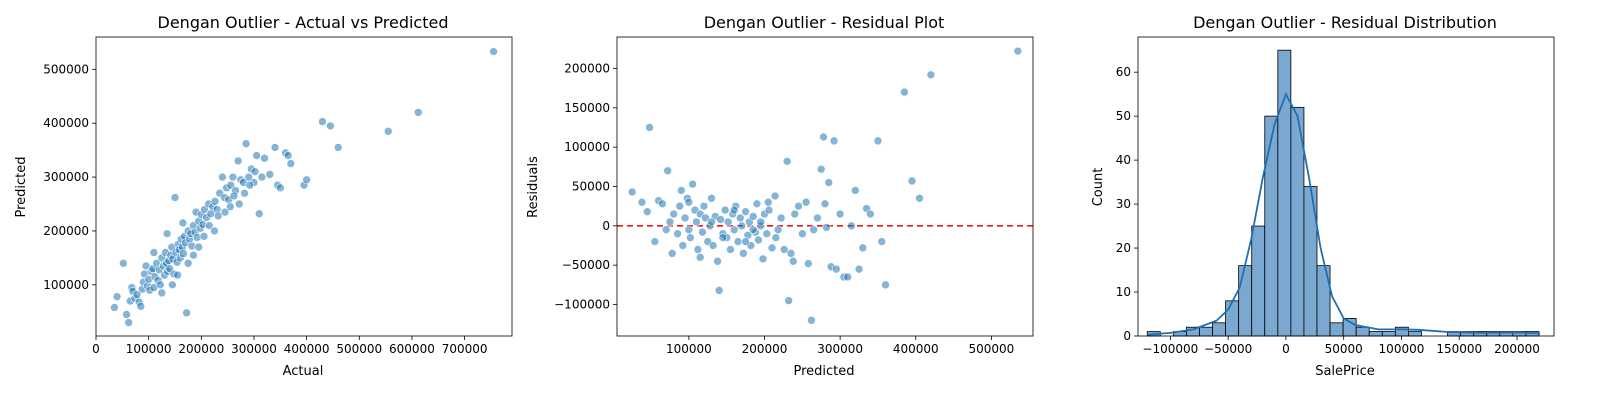 The height and width of the screenshot is (400, 1600). Describe the element at coordinates (1123, 116) in the screenshot. I see `y-tick-label: 50` at that location.